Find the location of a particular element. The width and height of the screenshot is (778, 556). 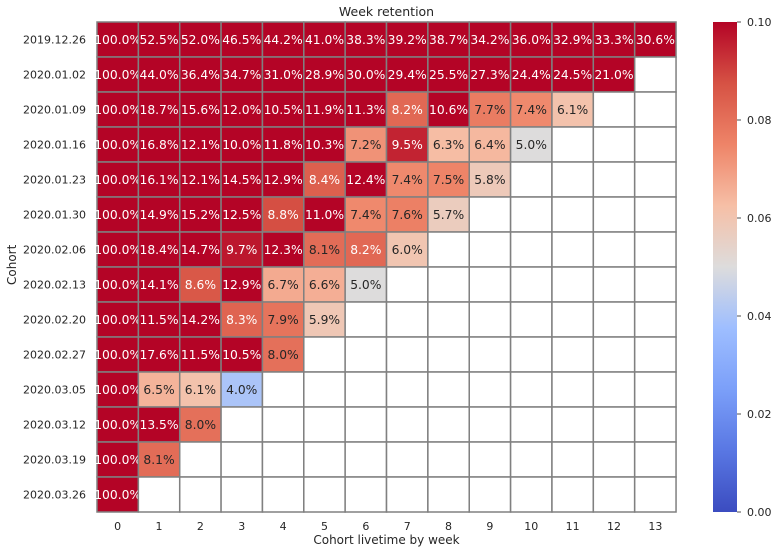

cell-value-label: 24.5% is located at coordinates (572, 75).